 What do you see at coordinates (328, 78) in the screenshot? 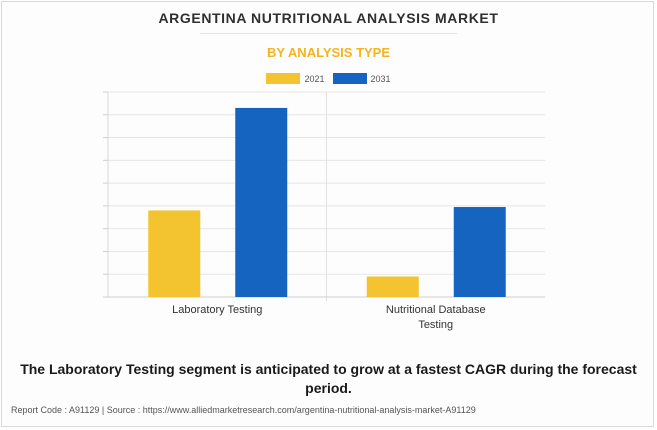
I see `legend: 2021 2031` at bounding box center [328, 78].